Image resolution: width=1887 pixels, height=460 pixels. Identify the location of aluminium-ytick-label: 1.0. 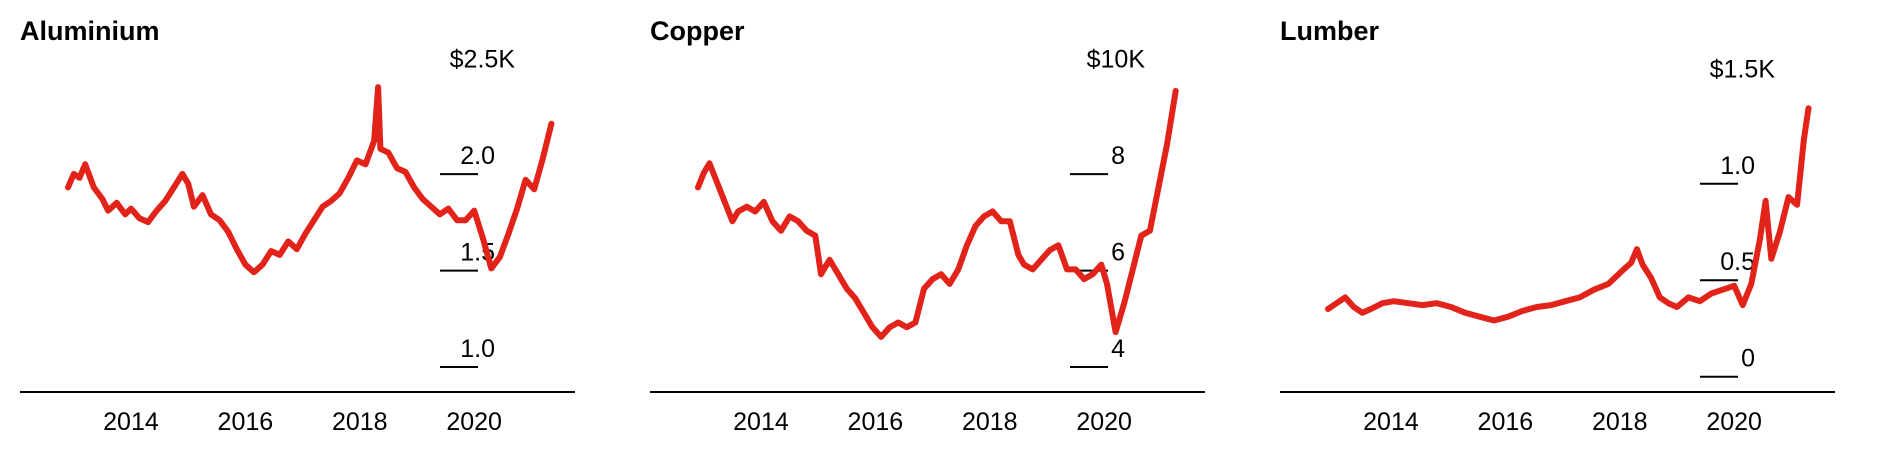
(477, 349).